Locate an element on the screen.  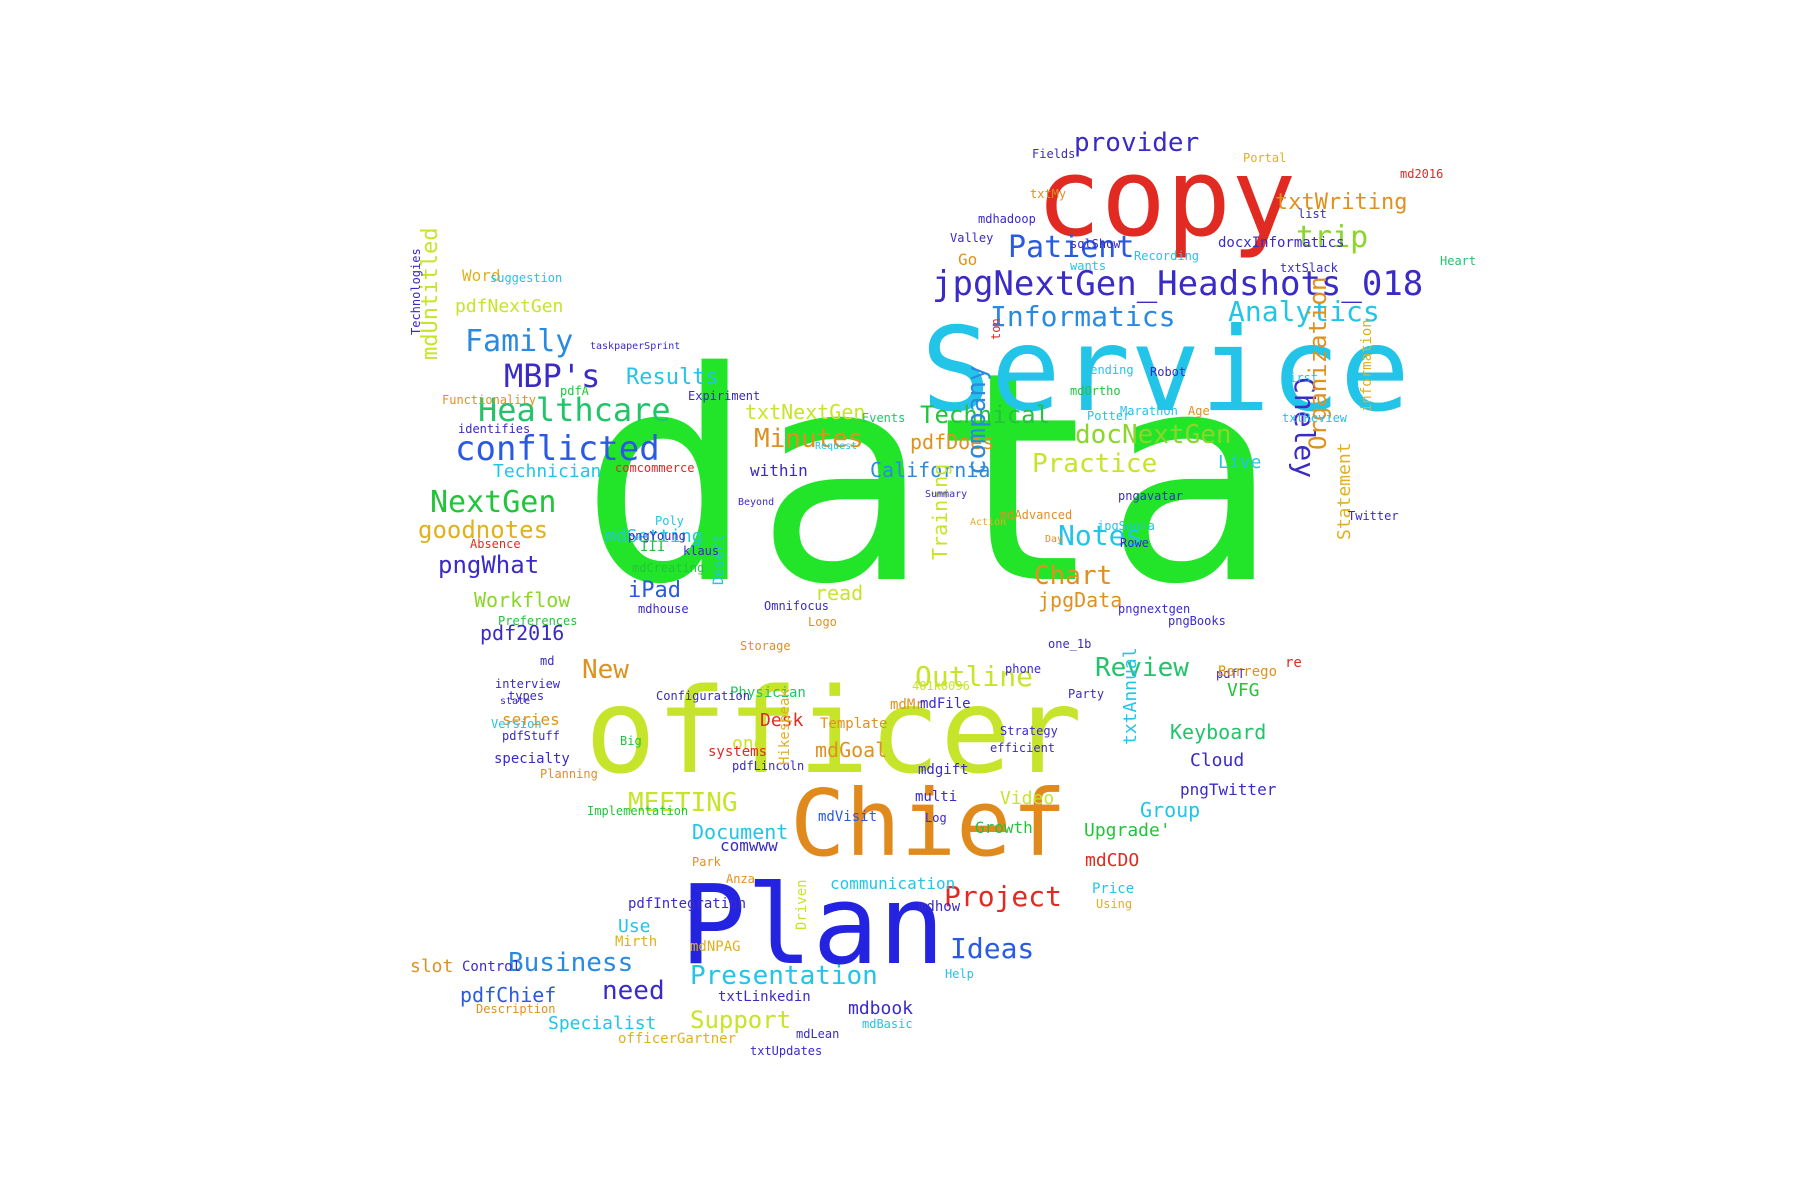
cloud-word: systems is located at coordinates (738, 752).